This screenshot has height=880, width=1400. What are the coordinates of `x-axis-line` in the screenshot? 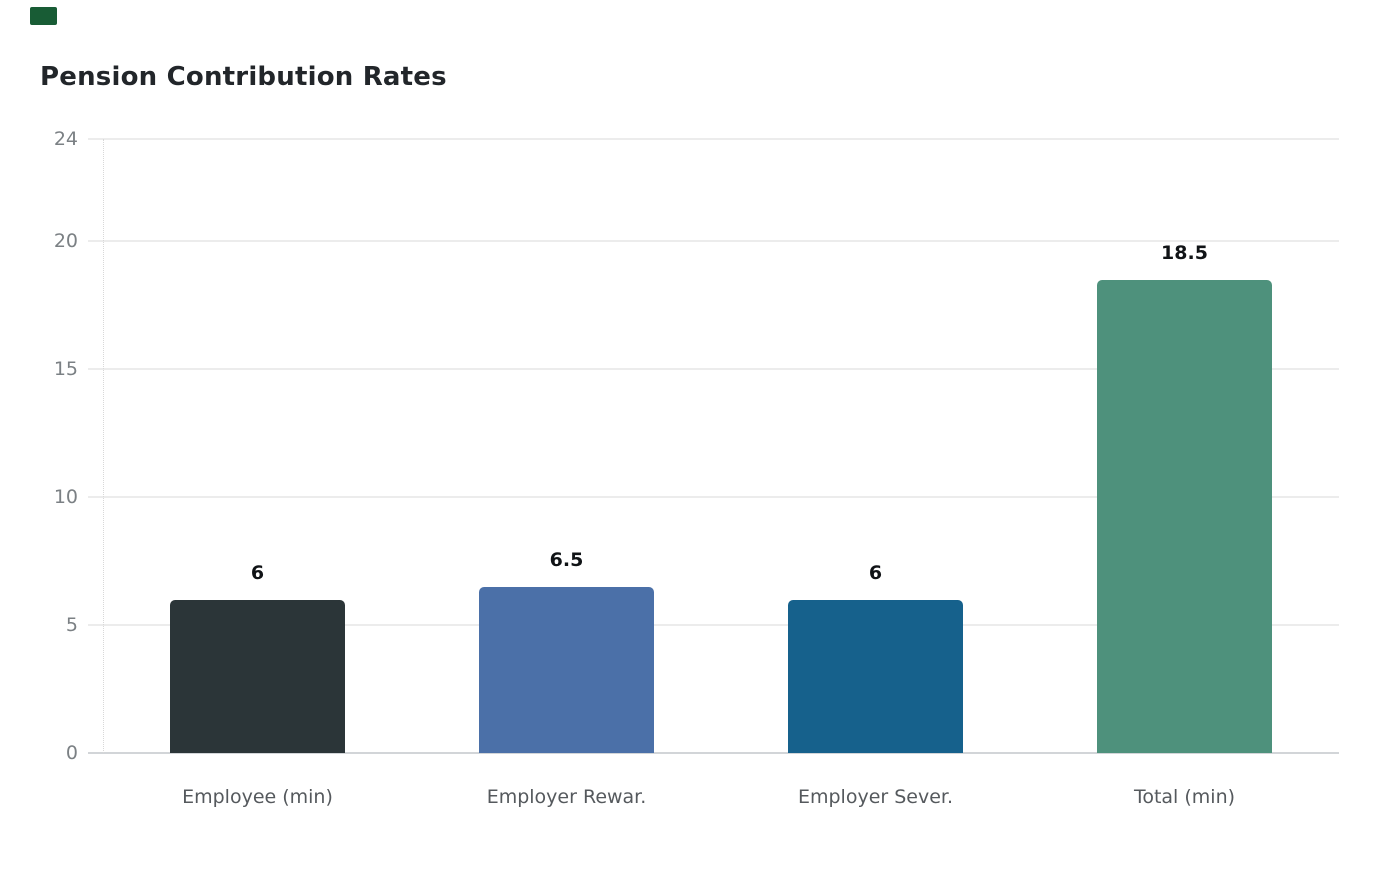 It's located at (713, 753).